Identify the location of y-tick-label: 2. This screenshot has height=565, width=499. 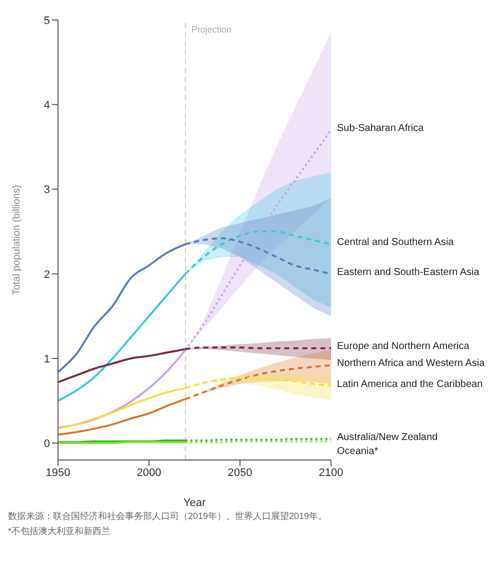
(47, 274).